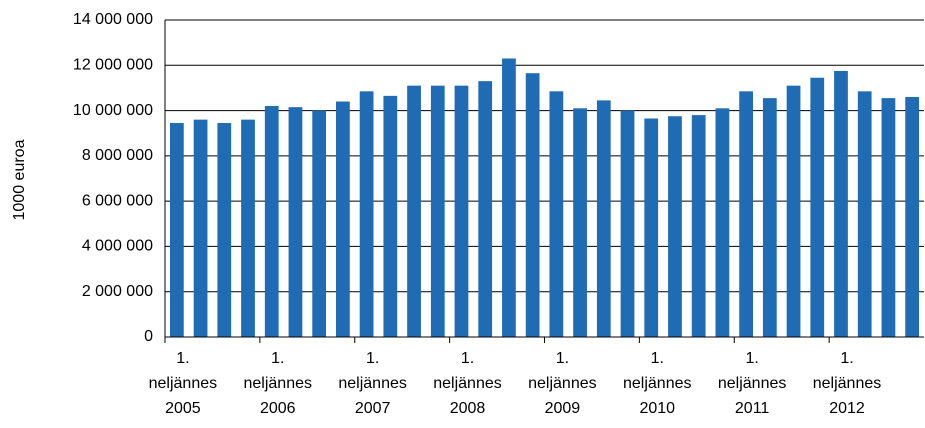  What do you see at coordinates (113, 19) in the screenshot?
I see `y-tick-label: 14 000 000` at bounding box center [113, 19].